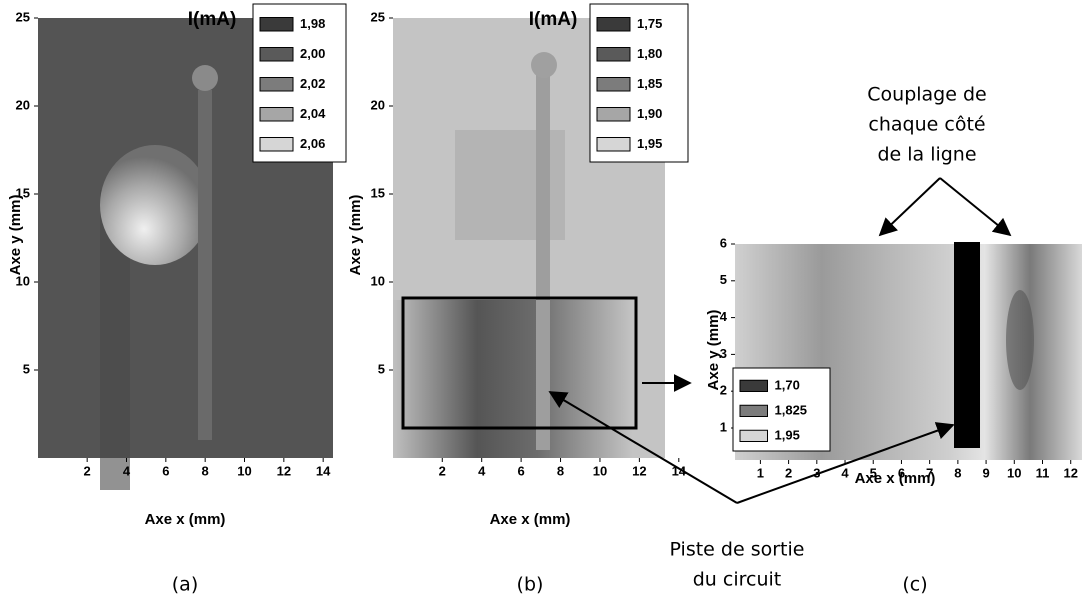  I want to click on legend-label: 1,80, so click(649, 53).